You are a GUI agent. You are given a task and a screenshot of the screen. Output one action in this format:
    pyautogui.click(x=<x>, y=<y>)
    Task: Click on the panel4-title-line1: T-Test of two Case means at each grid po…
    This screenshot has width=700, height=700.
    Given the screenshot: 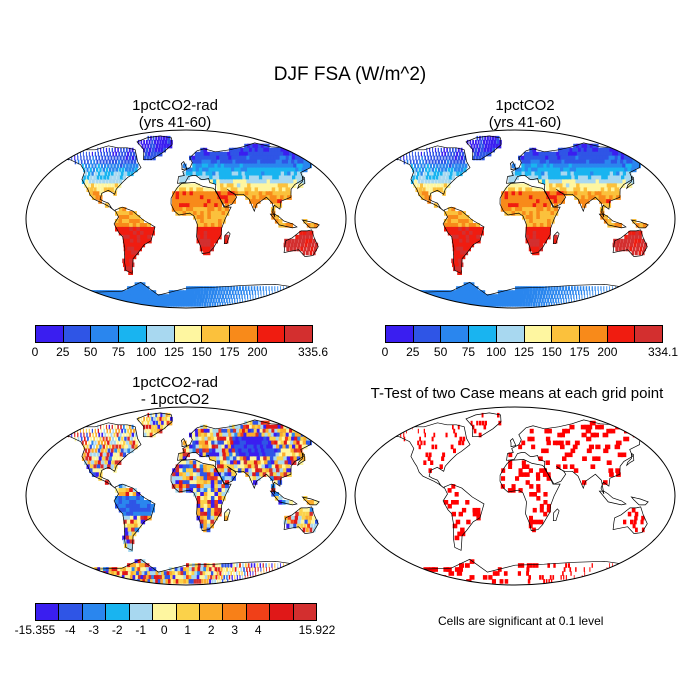 What is the action you would take?
    pyautogui.click(x=517, y=393)
    